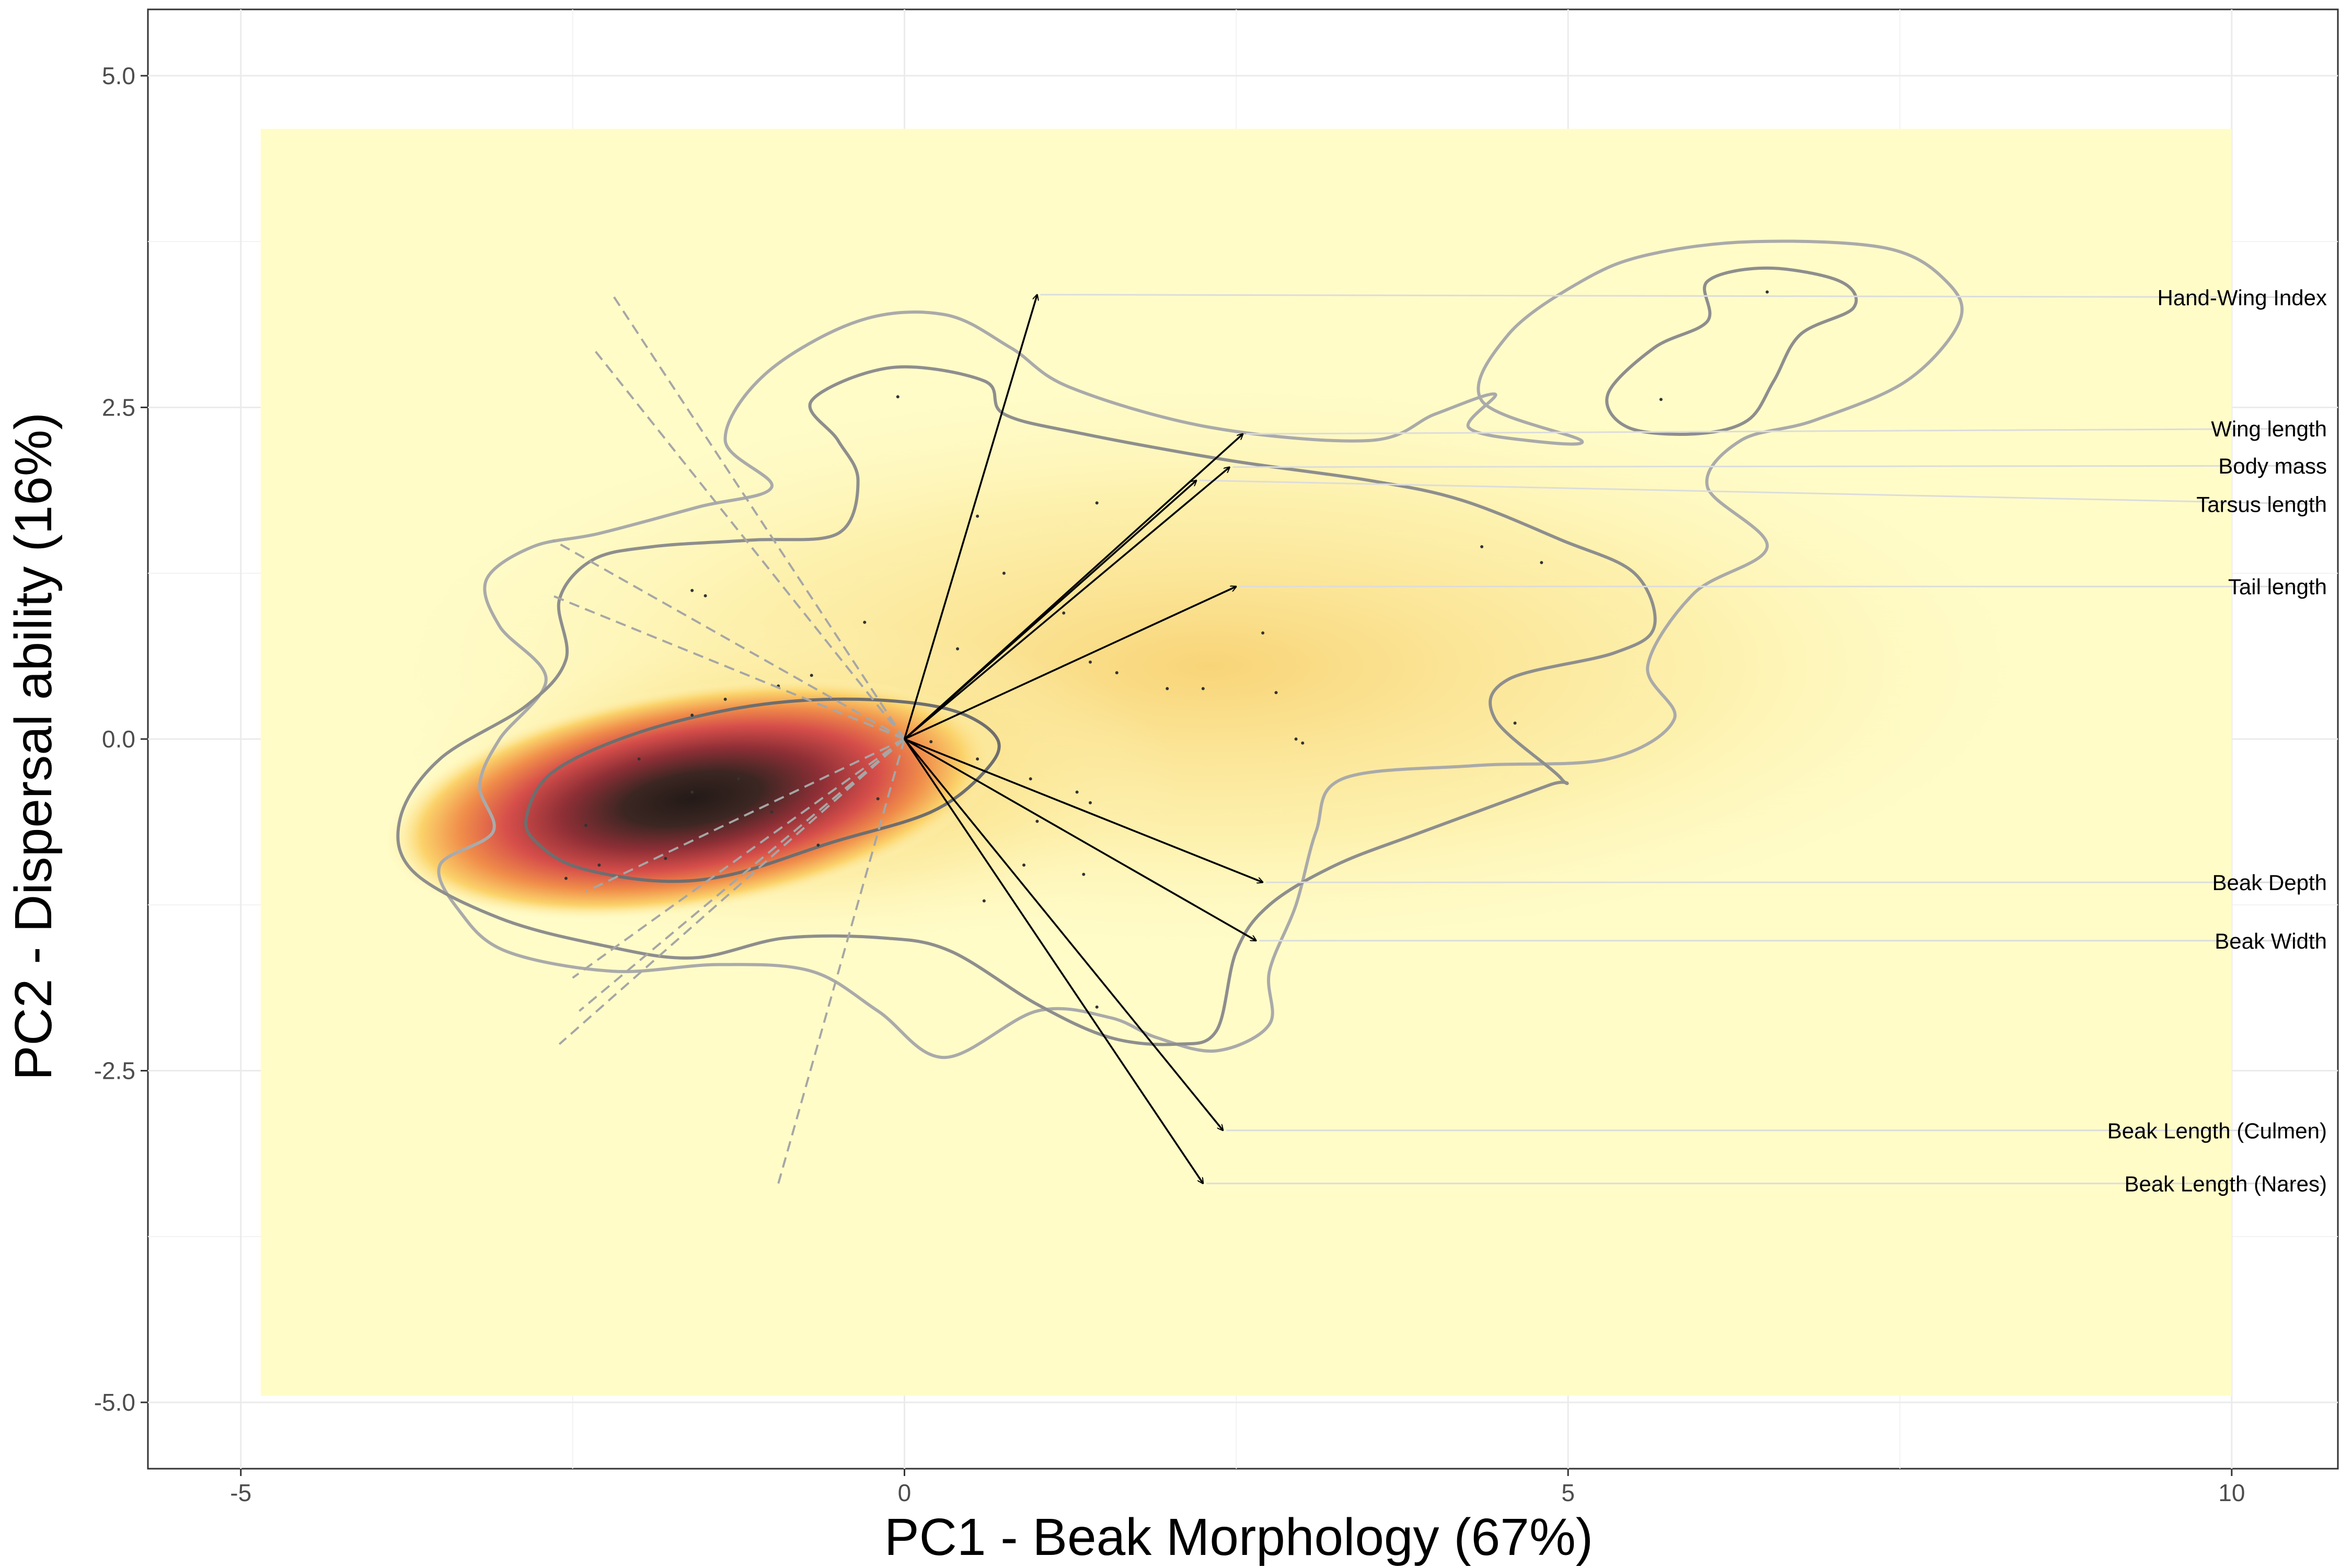 This screenshot has height=1568, width=2352. What do you see at coordinates (118, 75) in the screenshot?
I see `y-tick-label: 5.0` at bounding box center [118, 75].